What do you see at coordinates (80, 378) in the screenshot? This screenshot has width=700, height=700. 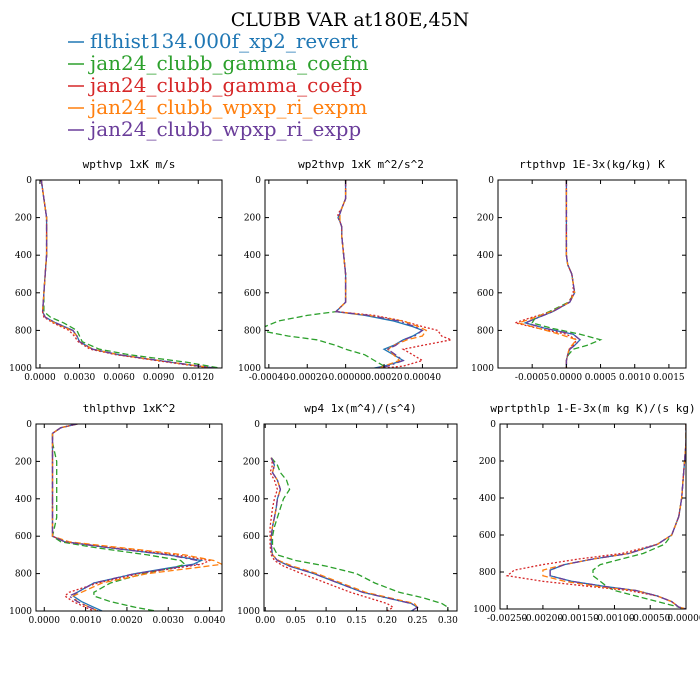 I see `panel-1-xtick-label: 0.0030` at bounding box center [80, 378].